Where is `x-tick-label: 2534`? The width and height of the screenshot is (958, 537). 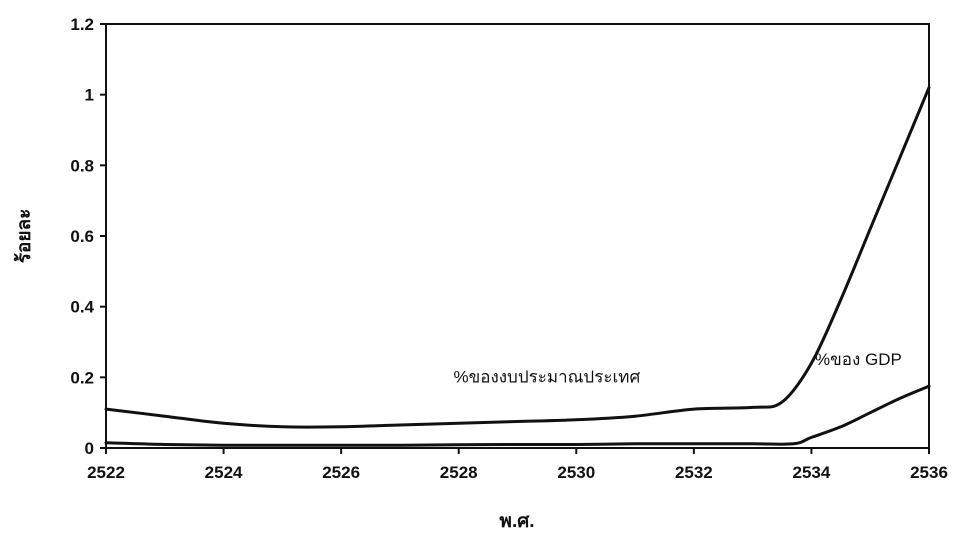
x-tick-label: 2534 is located at coordinates (812, 472).